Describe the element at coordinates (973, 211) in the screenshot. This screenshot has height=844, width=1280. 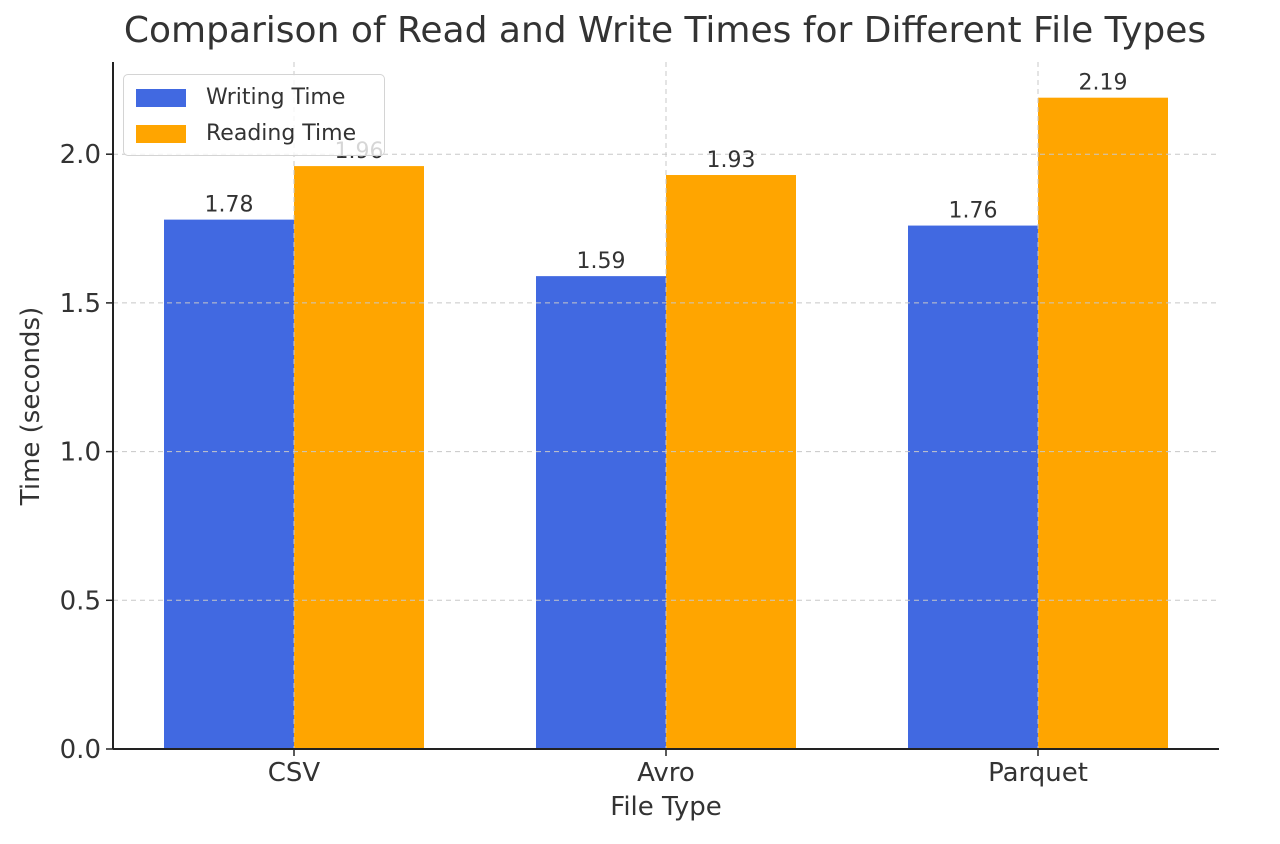
I see `data-label: 1.76` at that location.